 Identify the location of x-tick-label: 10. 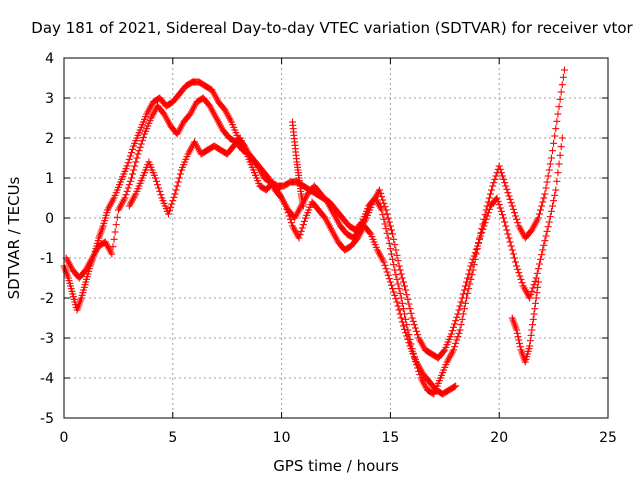
(282, 438).